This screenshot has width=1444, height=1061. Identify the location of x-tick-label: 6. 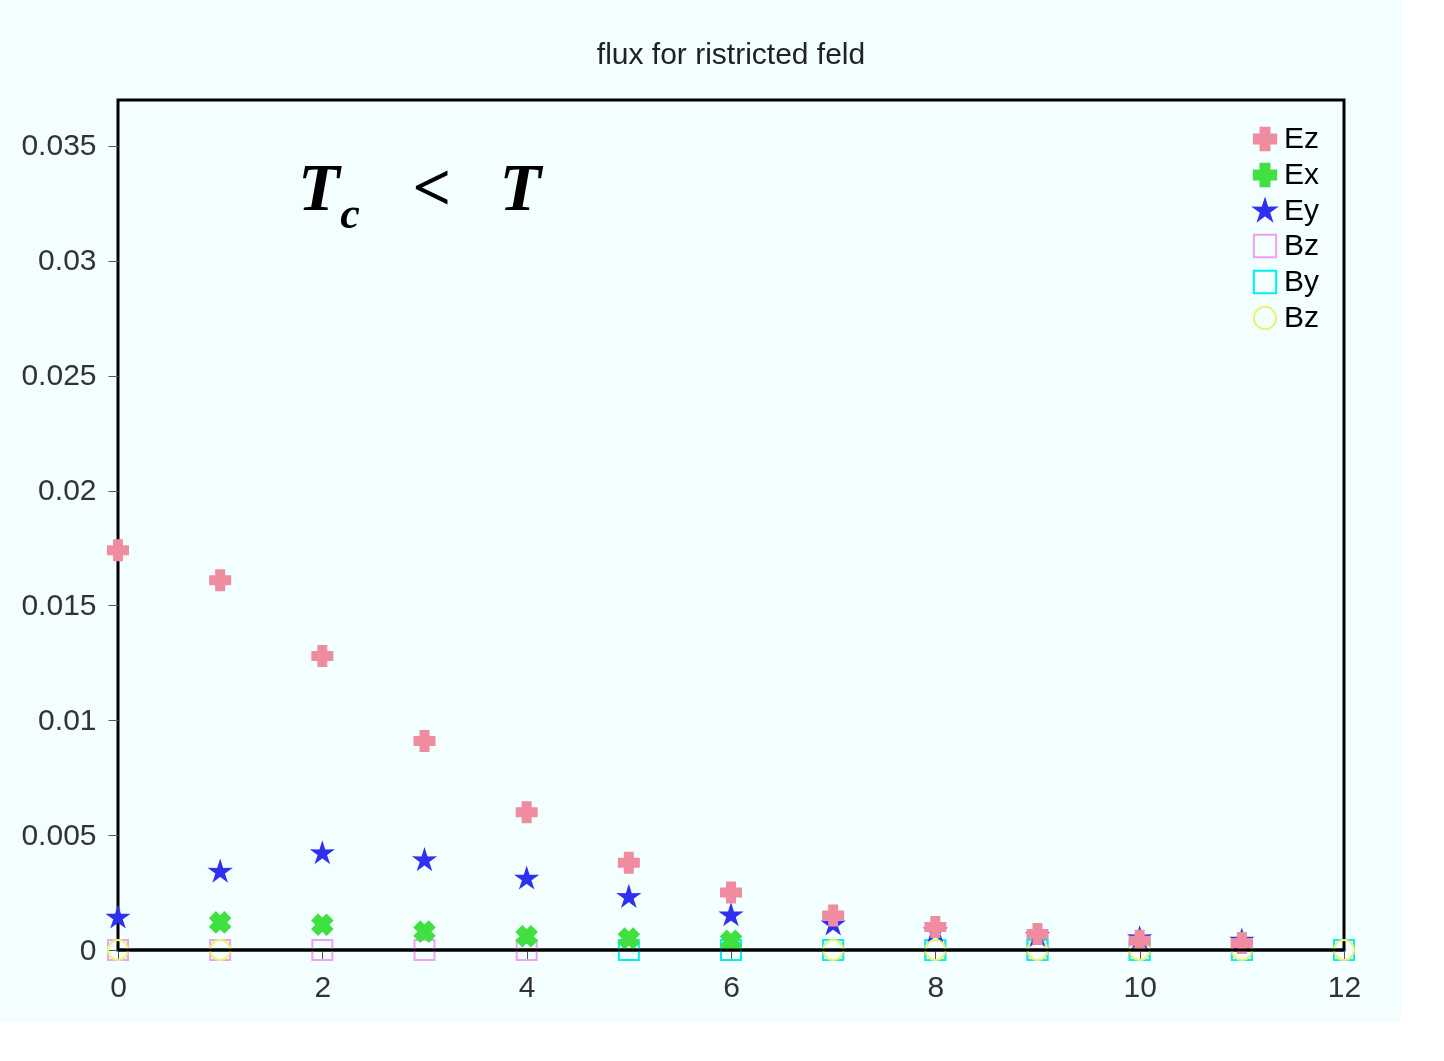
(731, 986).